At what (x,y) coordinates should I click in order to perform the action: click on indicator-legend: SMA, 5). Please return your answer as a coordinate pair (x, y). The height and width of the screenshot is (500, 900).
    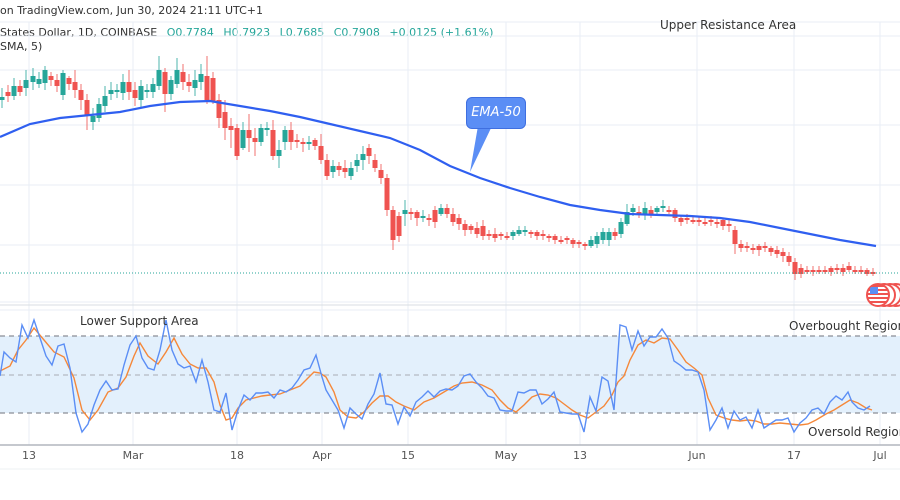
    Looking at the image, I should click on (21, 46).